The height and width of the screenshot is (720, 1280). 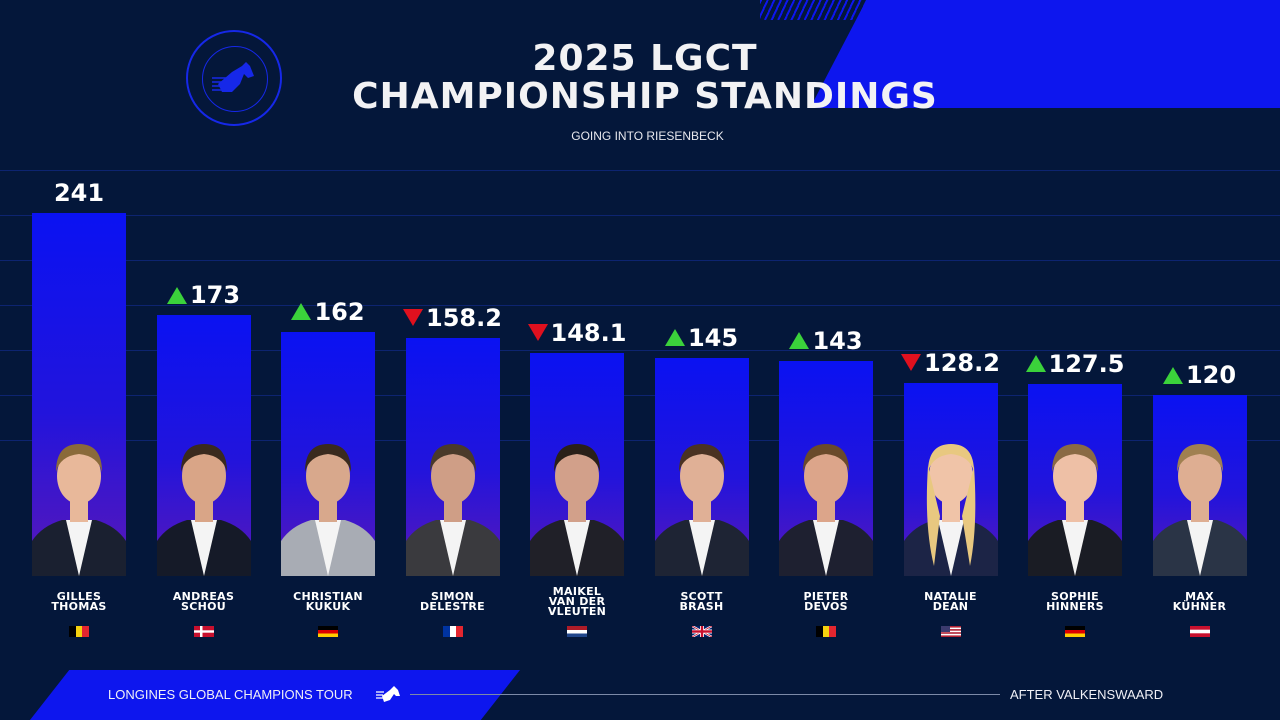 I want to click on rider-name: GILLES THOMAS, so click(x=79, y=601).